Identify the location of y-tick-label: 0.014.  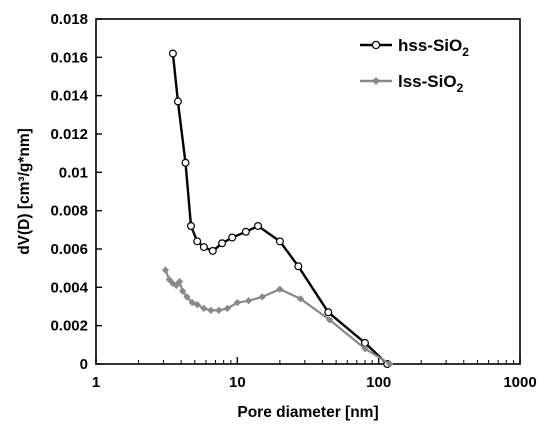
(69, 96).